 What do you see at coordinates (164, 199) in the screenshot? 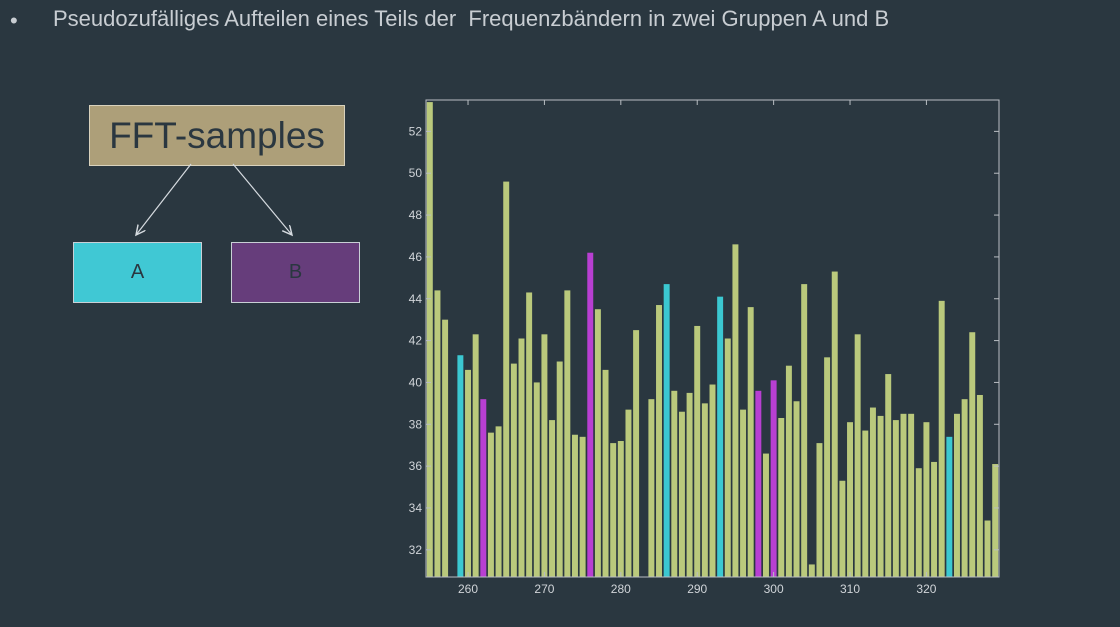
I see `arrow-to-a` at bounding box center [164, 199].